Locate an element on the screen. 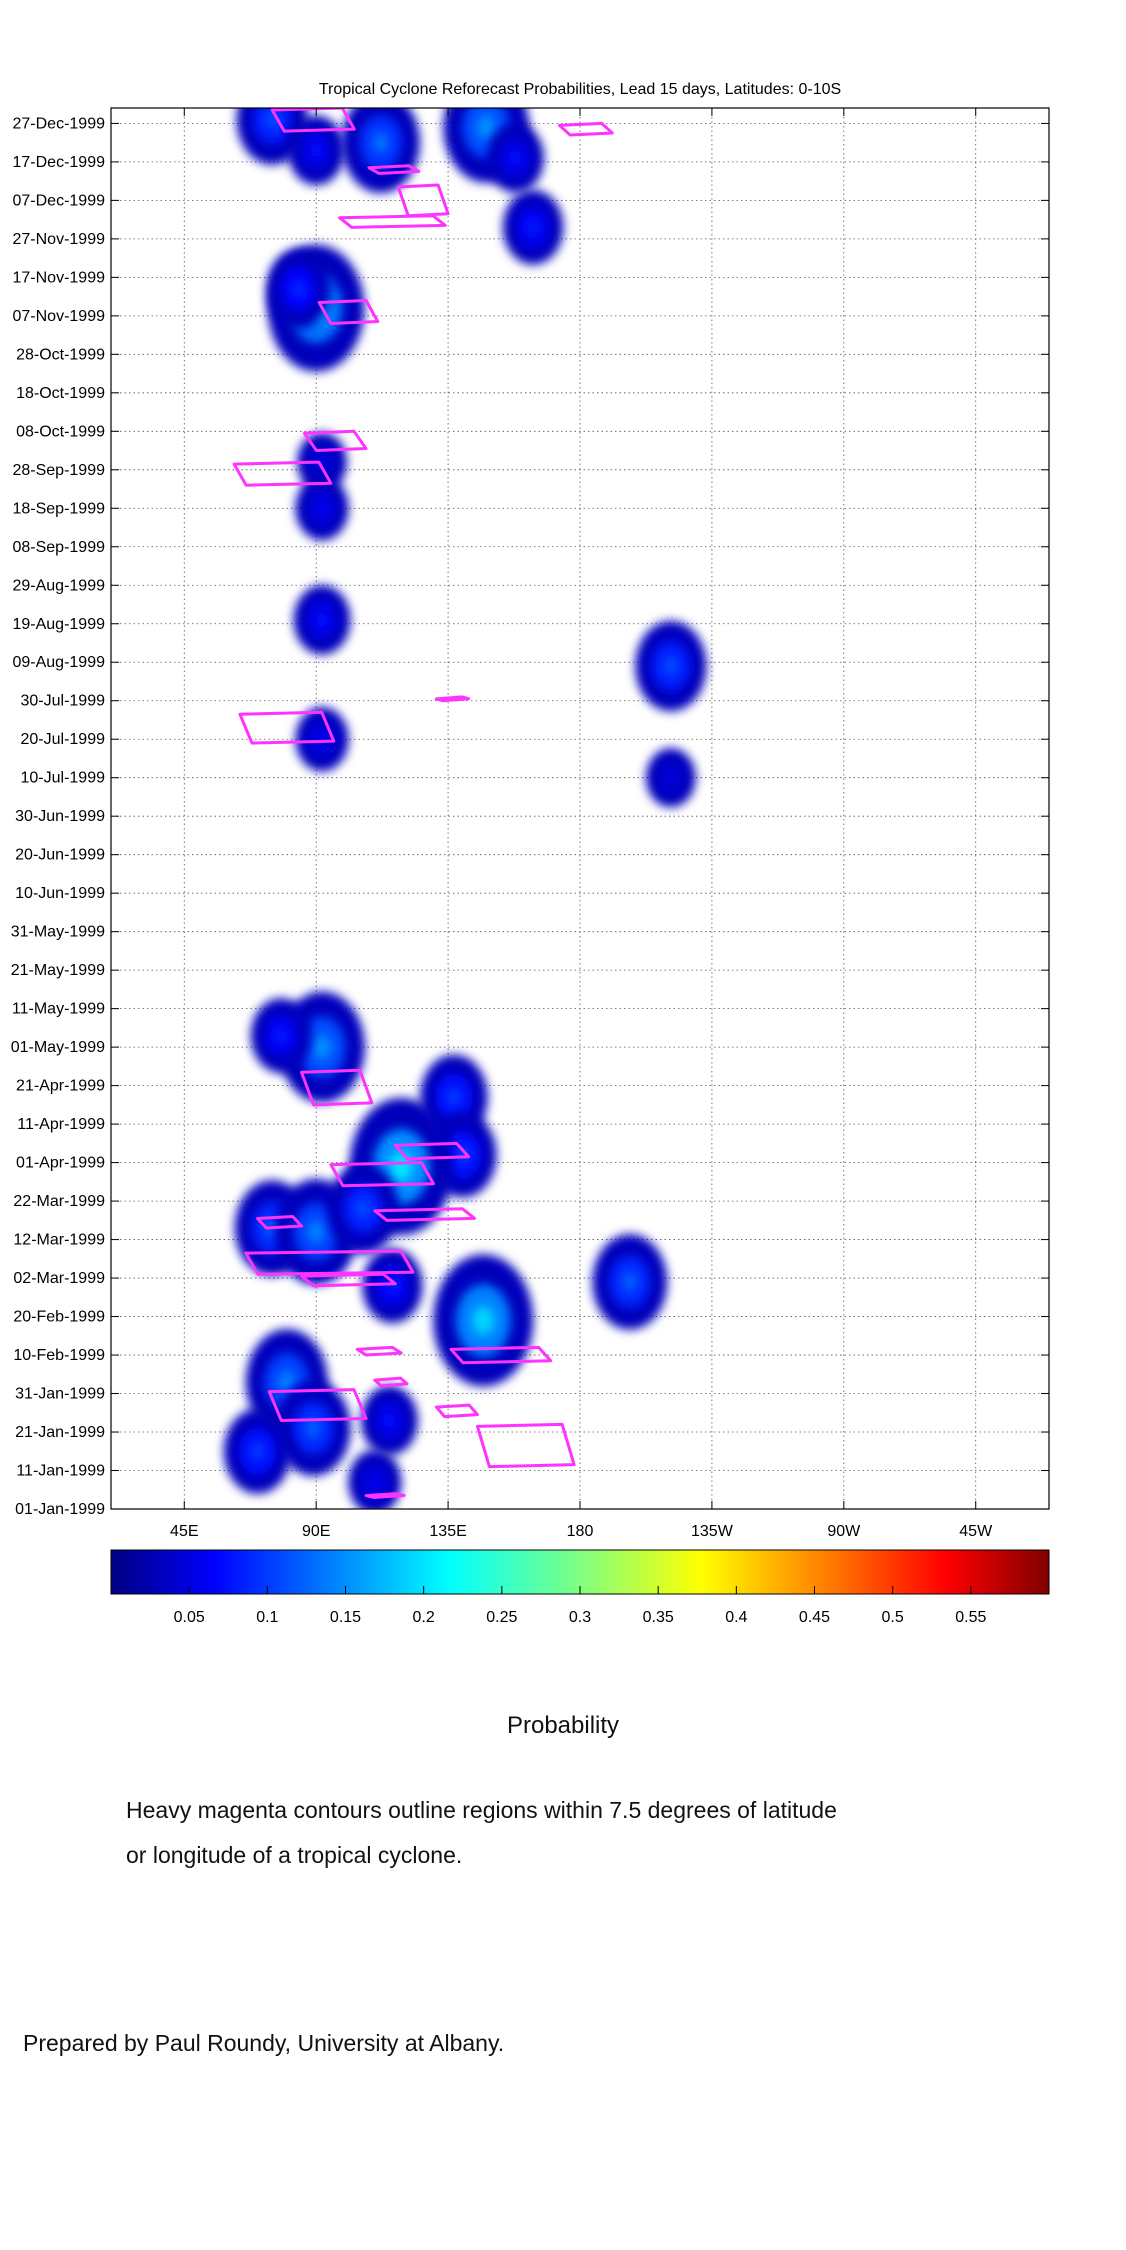  y-tick-label: 20-Feb-1999 is located at coordinates (59, 1317).